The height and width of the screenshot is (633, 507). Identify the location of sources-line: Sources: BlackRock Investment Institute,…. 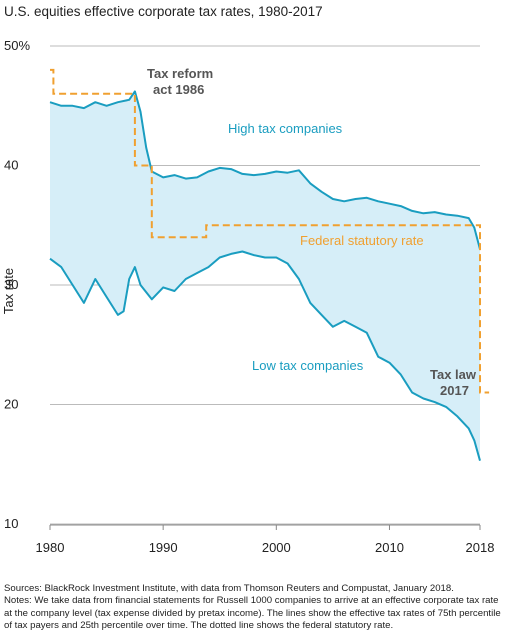
(229, 588).